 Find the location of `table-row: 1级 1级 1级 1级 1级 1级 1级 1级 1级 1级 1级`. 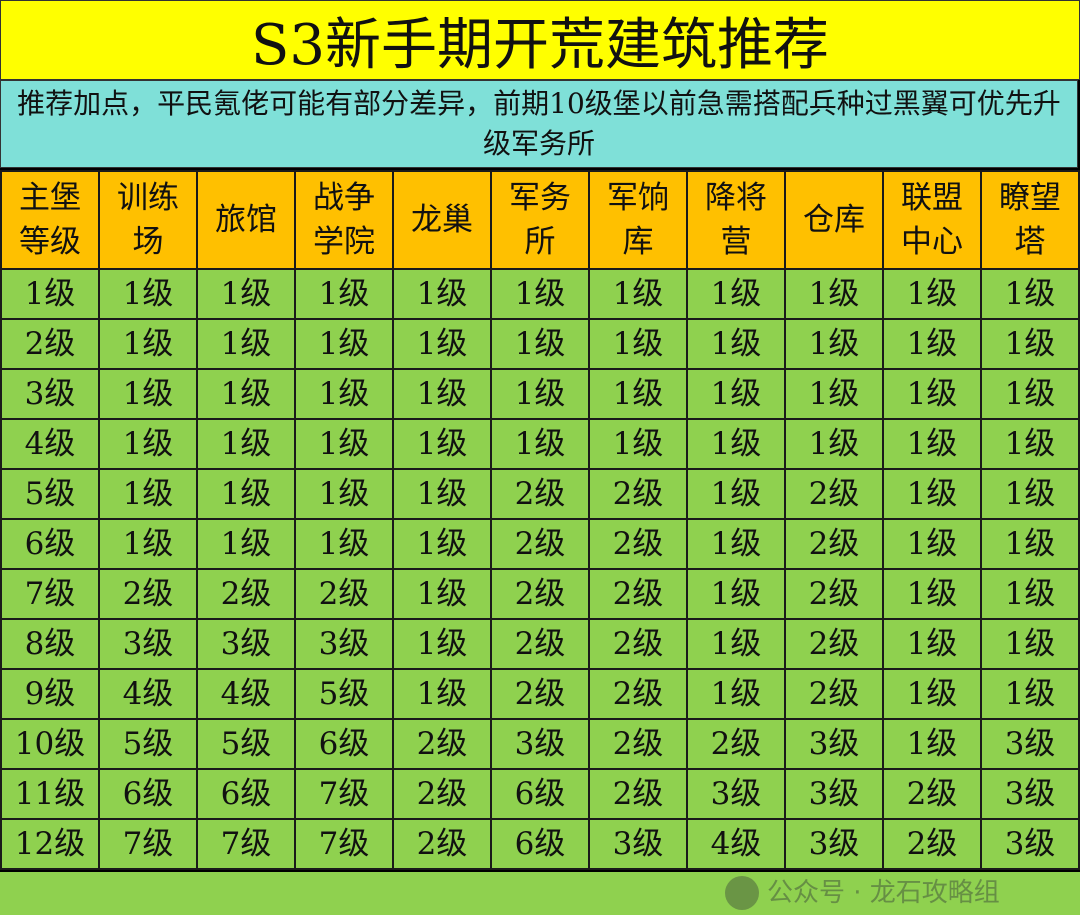

table-row: 1级 1级 1级 1级 1级 1级 1级 1级 1级 1级 1级 is located at coordinates (540, 294).